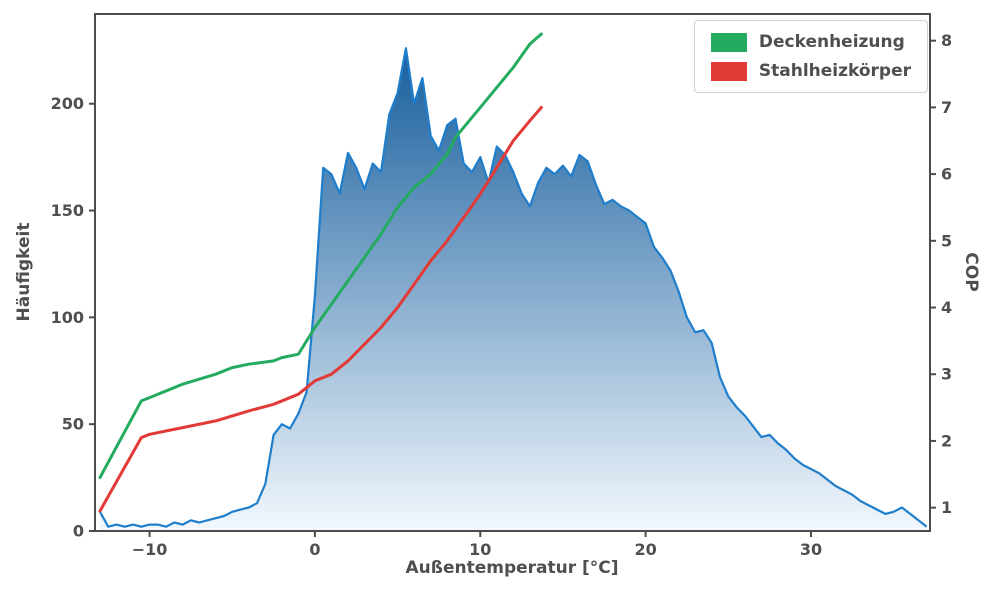 This screenshot has height=600, width=1000. I want to click on legend-swatch-green, so click(728, 42).